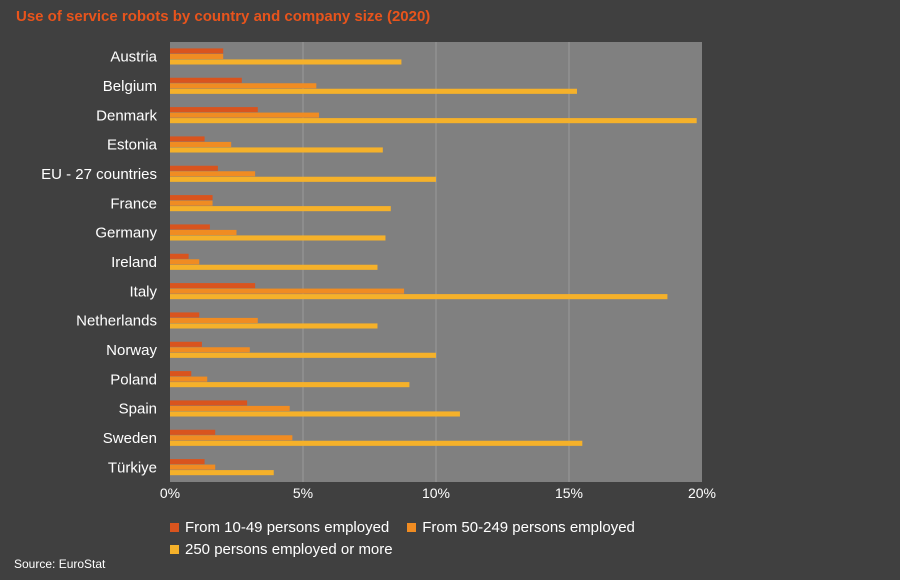 Image resolution: width=900 pixels, height=580 pixels. I want to click on category-label: Sweden, so click(130, 438).